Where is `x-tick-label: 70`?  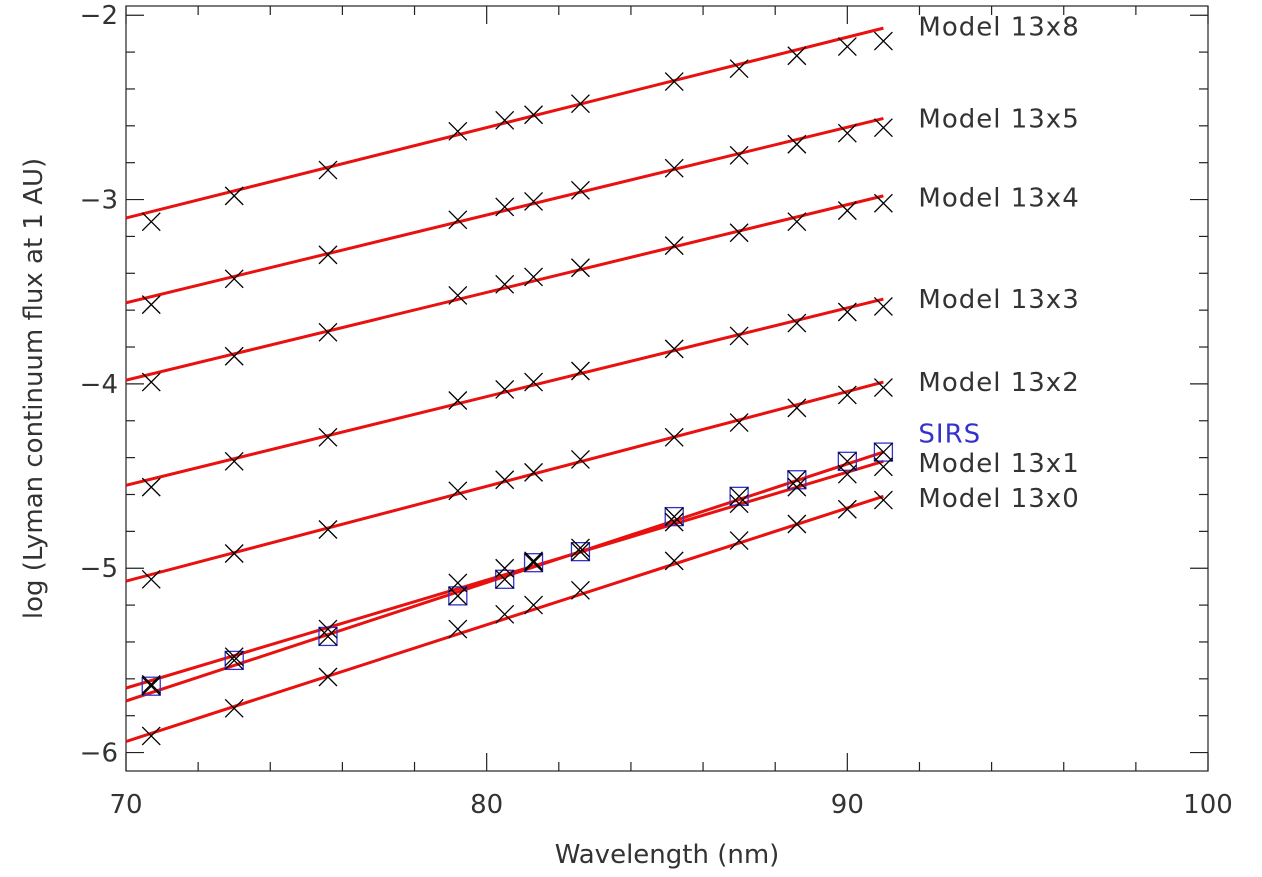 x-tick-label: 70 is located at coordinates (125, 805).